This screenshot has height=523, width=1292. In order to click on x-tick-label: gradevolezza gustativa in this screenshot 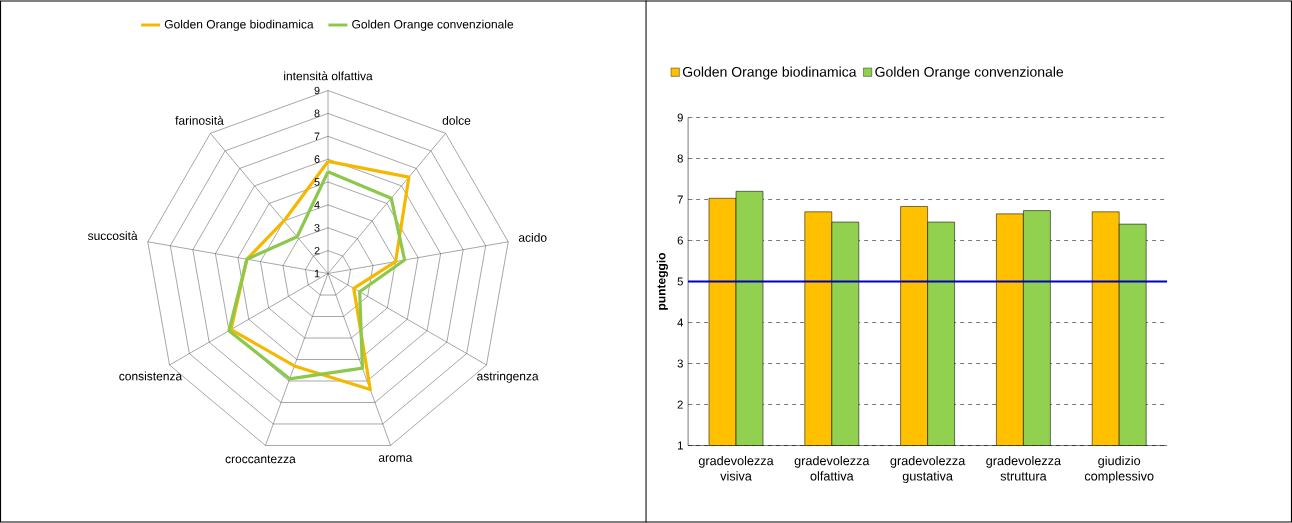, I will do `click(928, 469)`.